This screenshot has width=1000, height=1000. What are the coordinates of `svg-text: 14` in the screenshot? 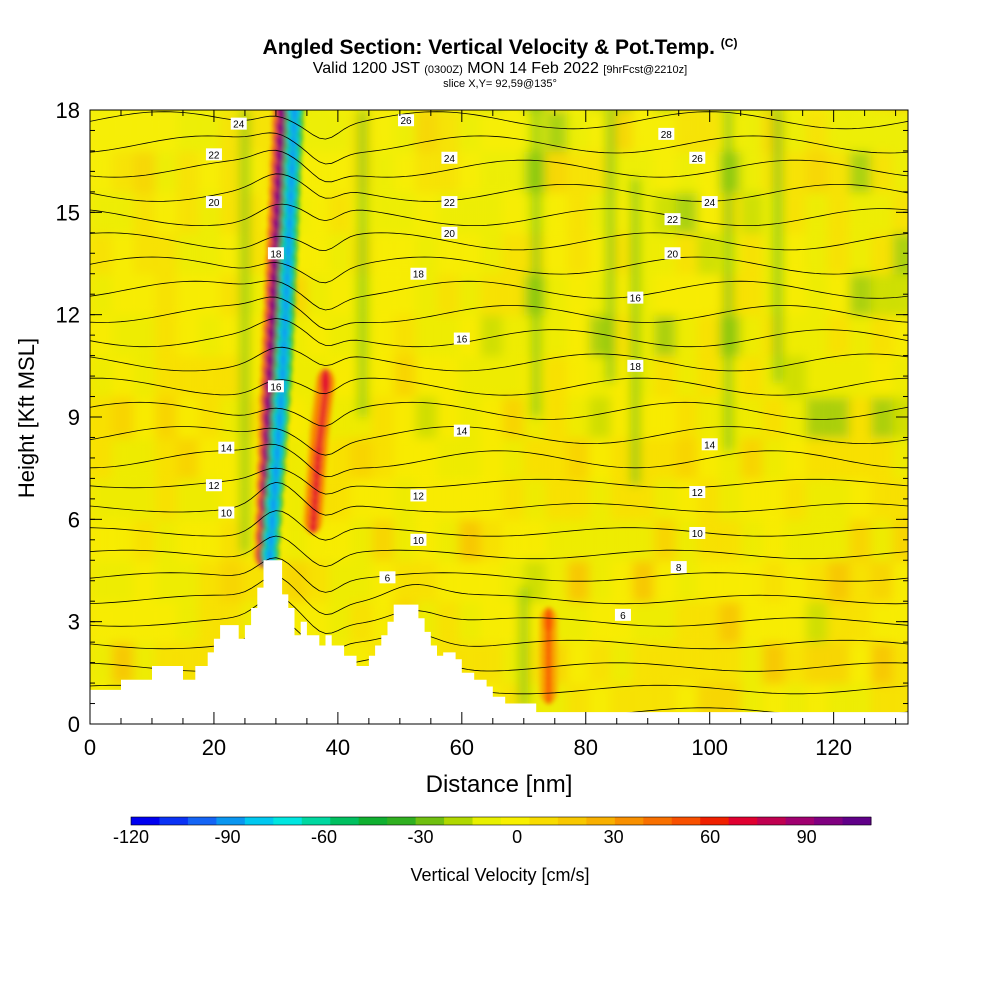 It's located at (462, 432).